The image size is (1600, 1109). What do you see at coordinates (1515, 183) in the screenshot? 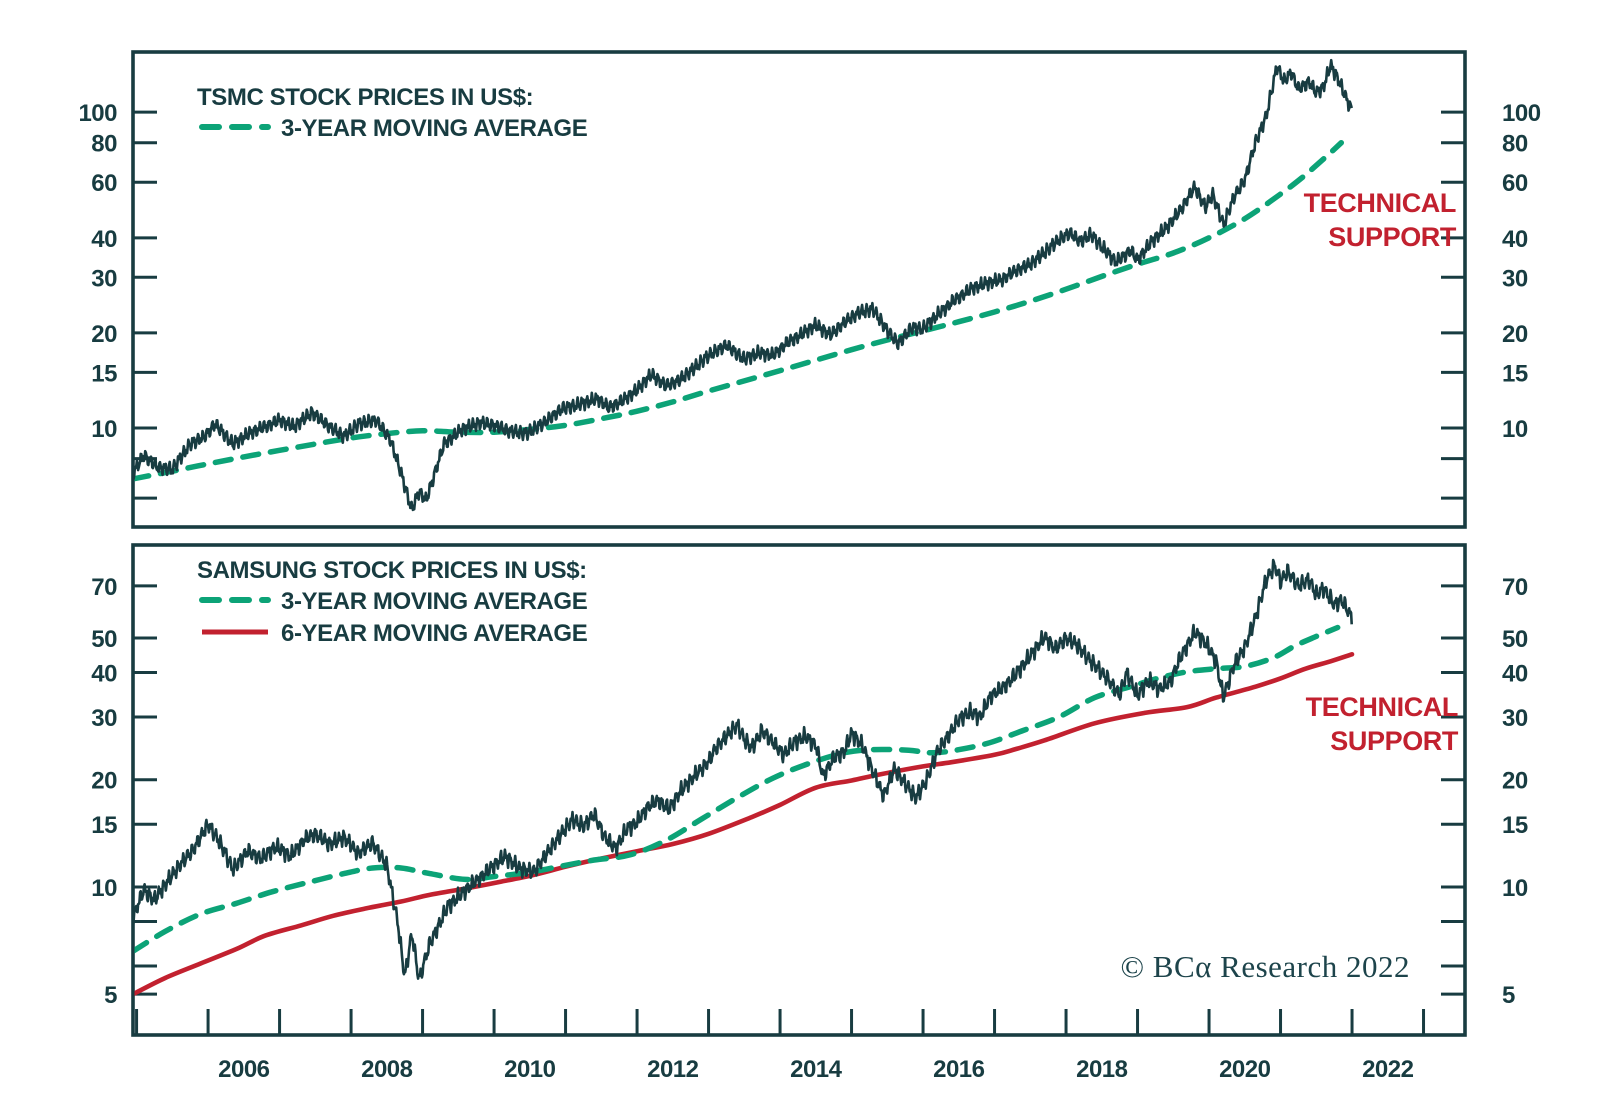
I see `y-axis-label-right: 60` at bounding box center [1515, 183].